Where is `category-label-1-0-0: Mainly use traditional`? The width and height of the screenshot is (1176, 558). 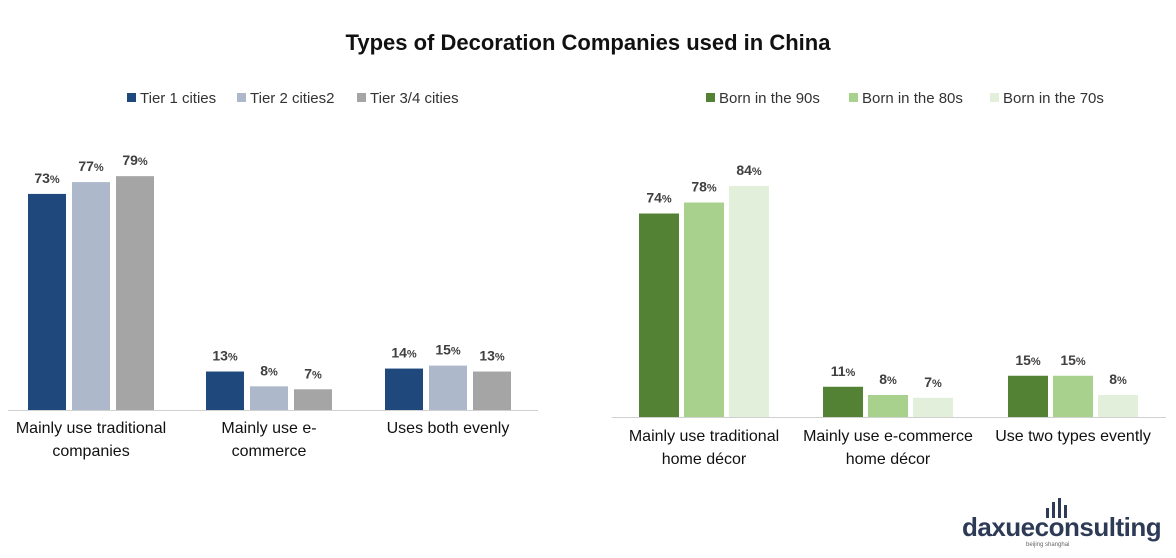
category-label-1-0-0: Mainly use traditional is located at coordinates (704, 436).